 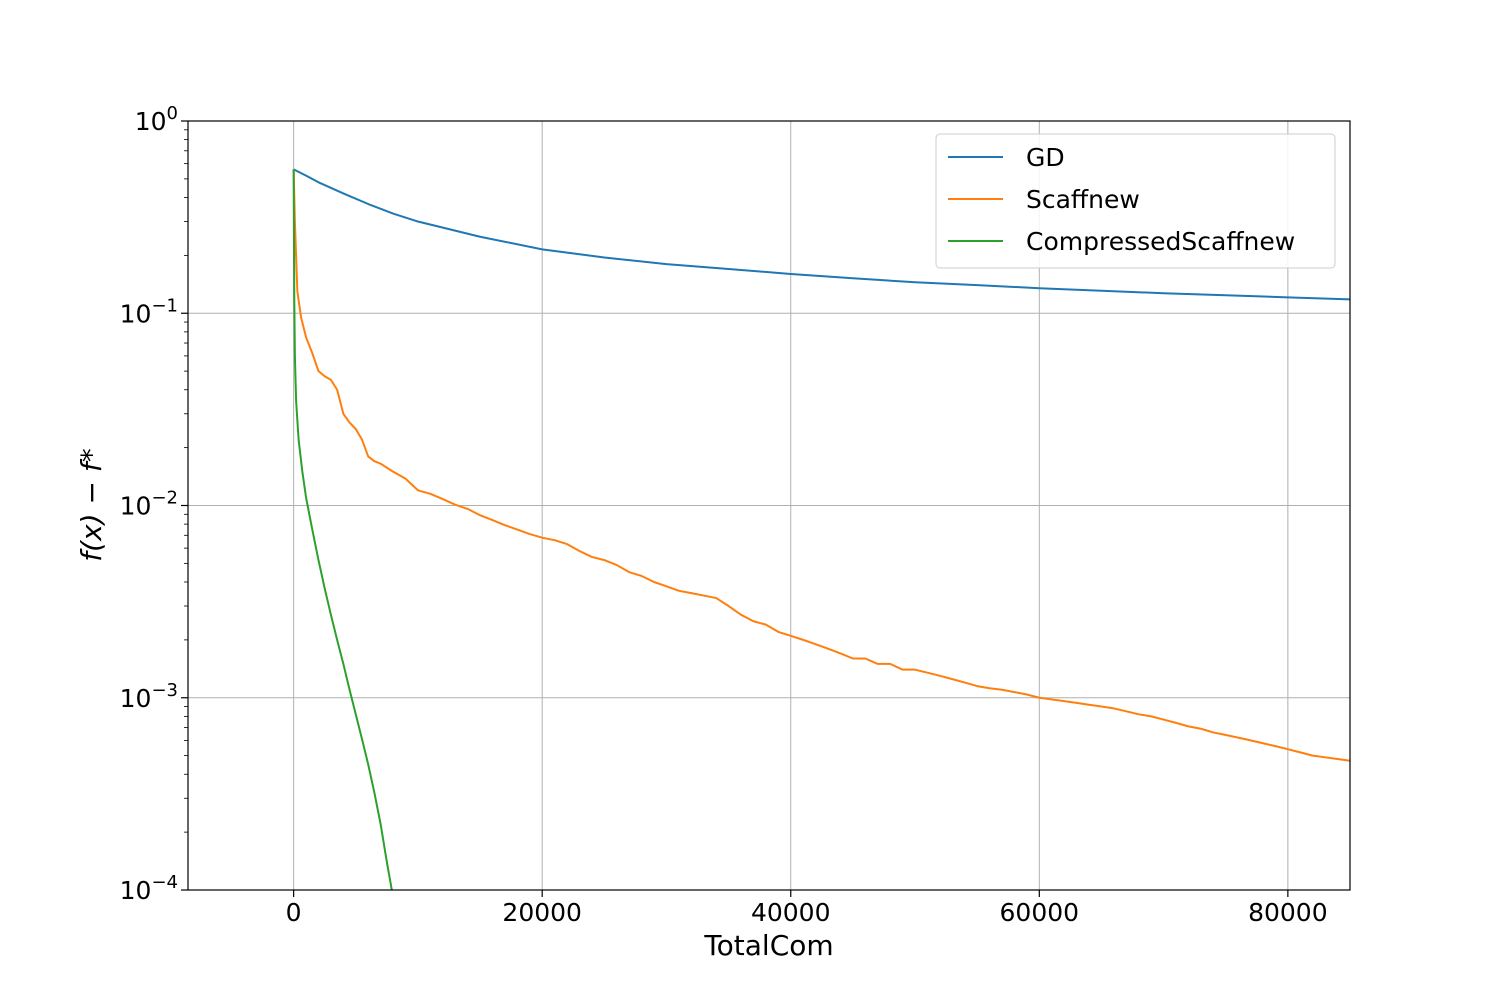 What do you see at coordinates (149, 311) in the screenshot?
I see `y-tick-label: 10⁻¹` at bounding box center [149, 311].